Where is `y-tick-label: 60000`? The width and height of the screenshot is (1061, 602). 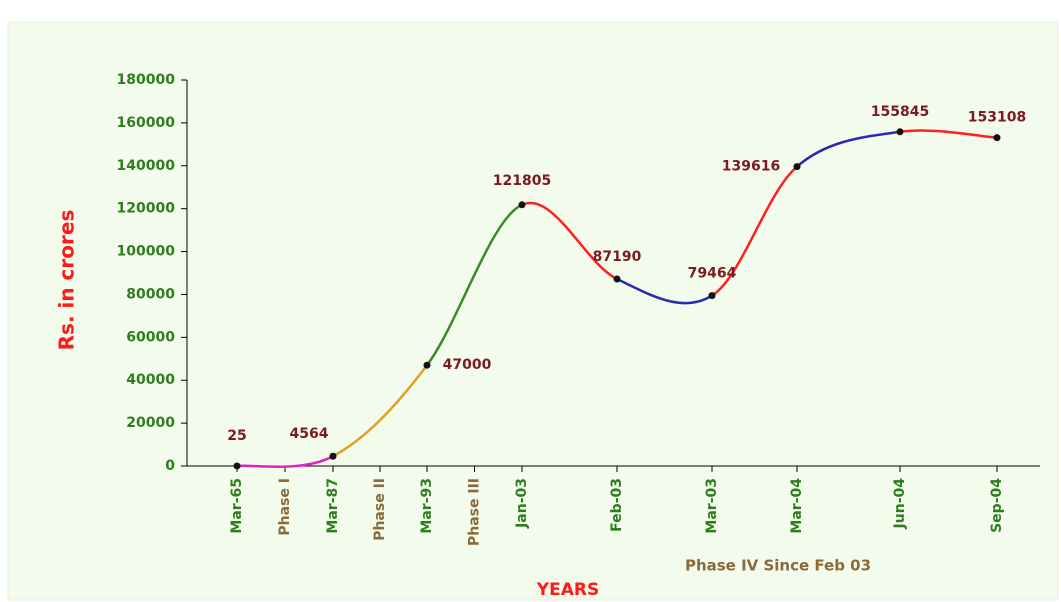
y-tick-label: 60000 is located at coordinates (150, 337).